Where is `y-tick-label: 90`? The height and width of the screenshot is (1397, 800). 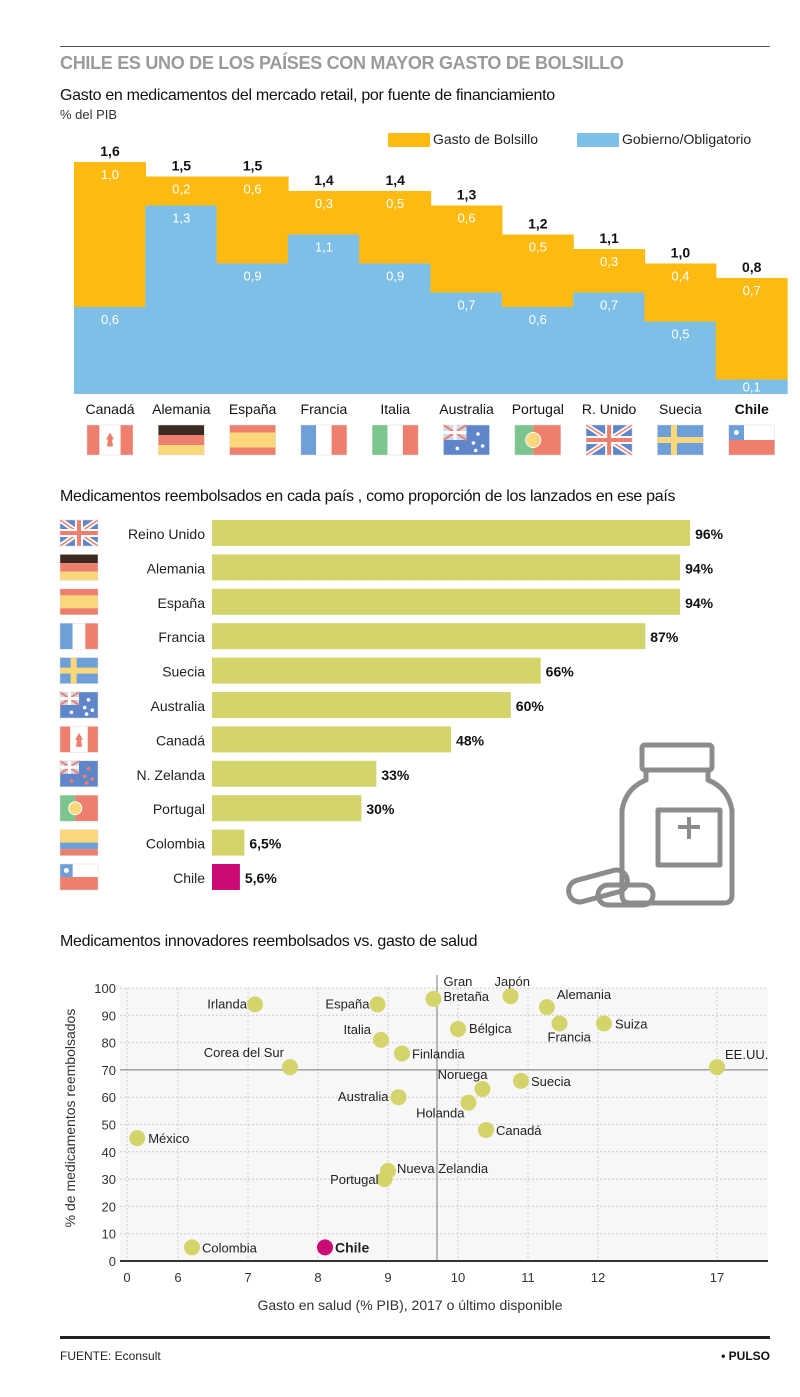 y-tick-label: 90 is located at coordinates (109, 1015).